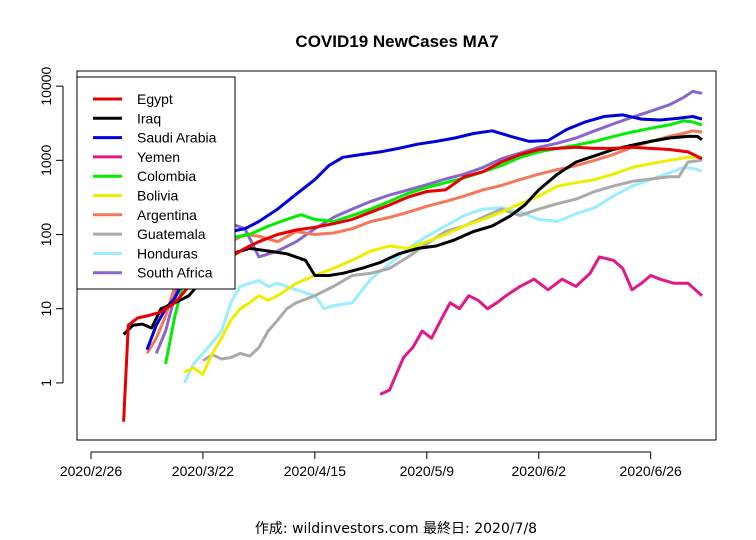 Image resolution: width=756 pixels, height=540 pixels. I want to click on y-tick-label: 1000, so click(46, 160).